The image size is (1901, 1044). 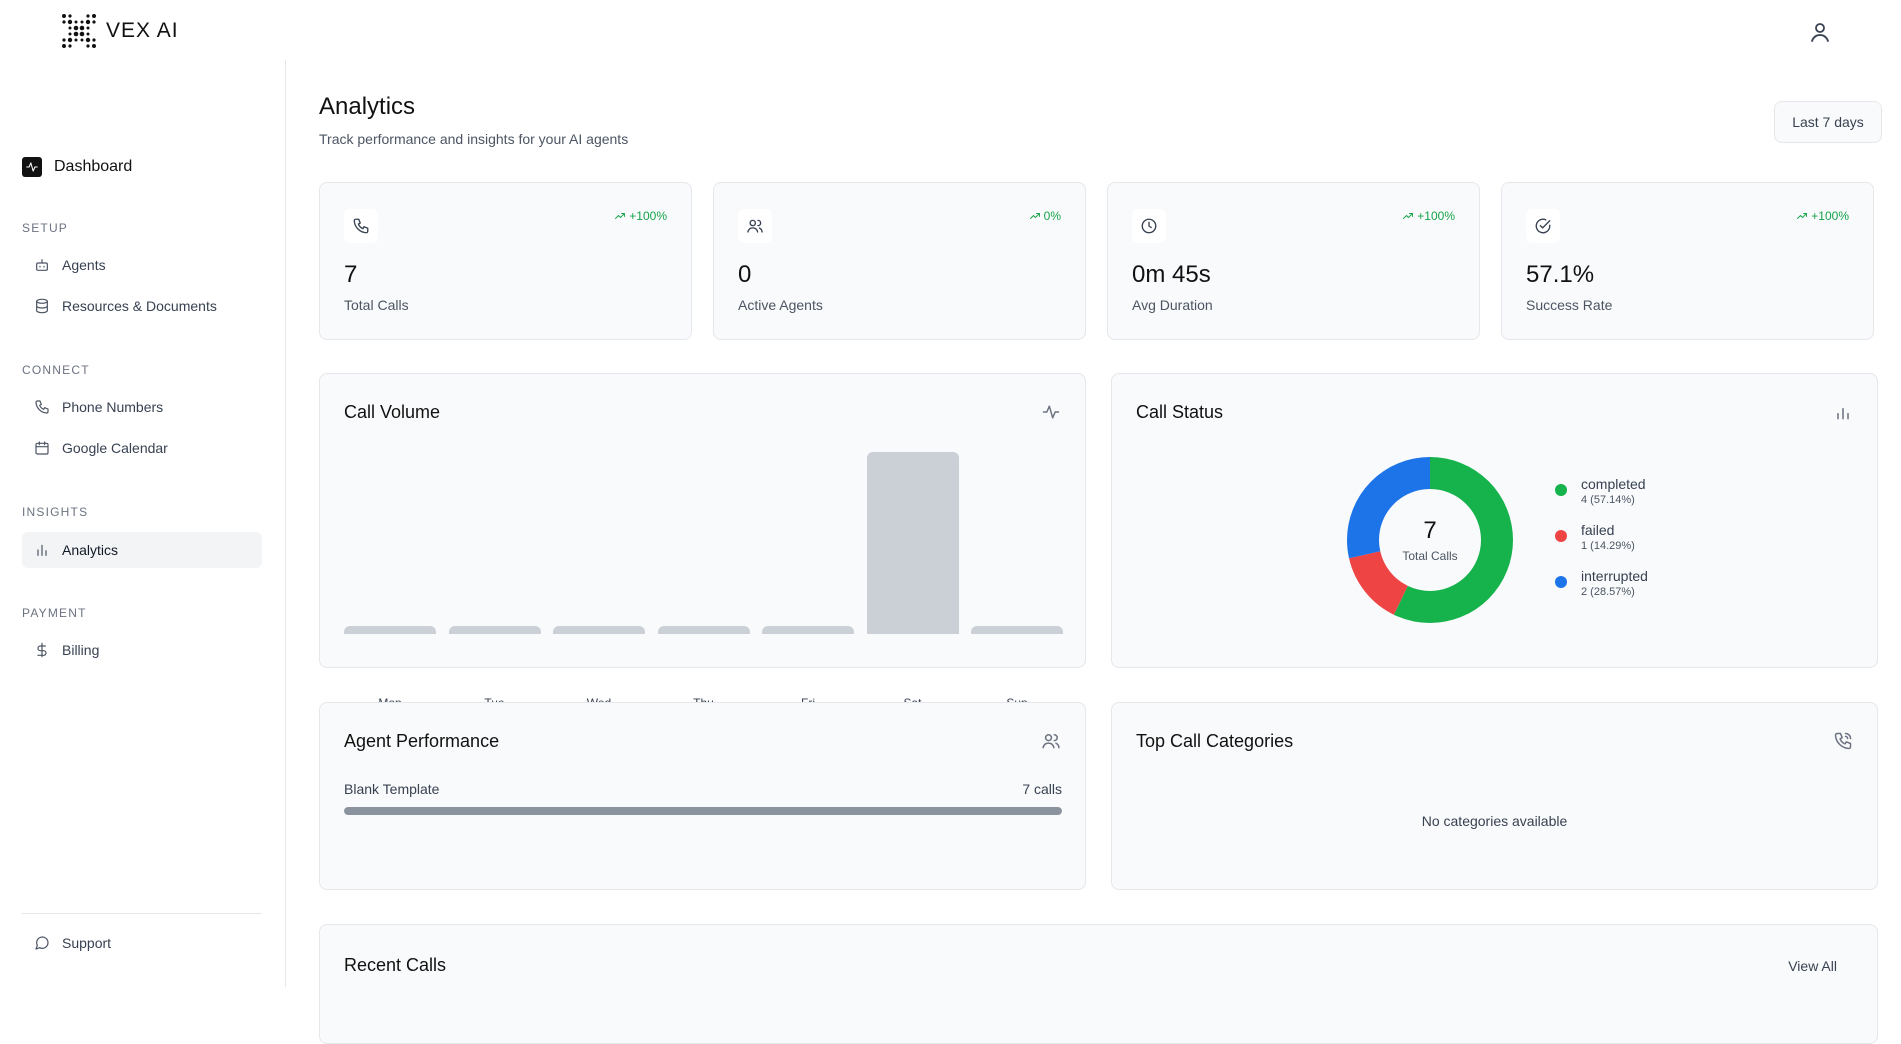 I want to click on bot-icon, so click(x=42, y=265).